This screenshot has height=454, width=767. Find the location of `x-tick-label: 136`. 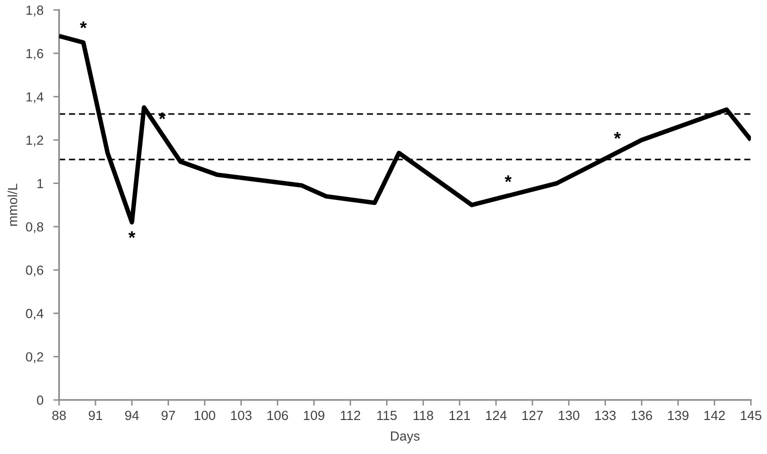

x-tick-label: 136 is located at coordinates (642, 415).